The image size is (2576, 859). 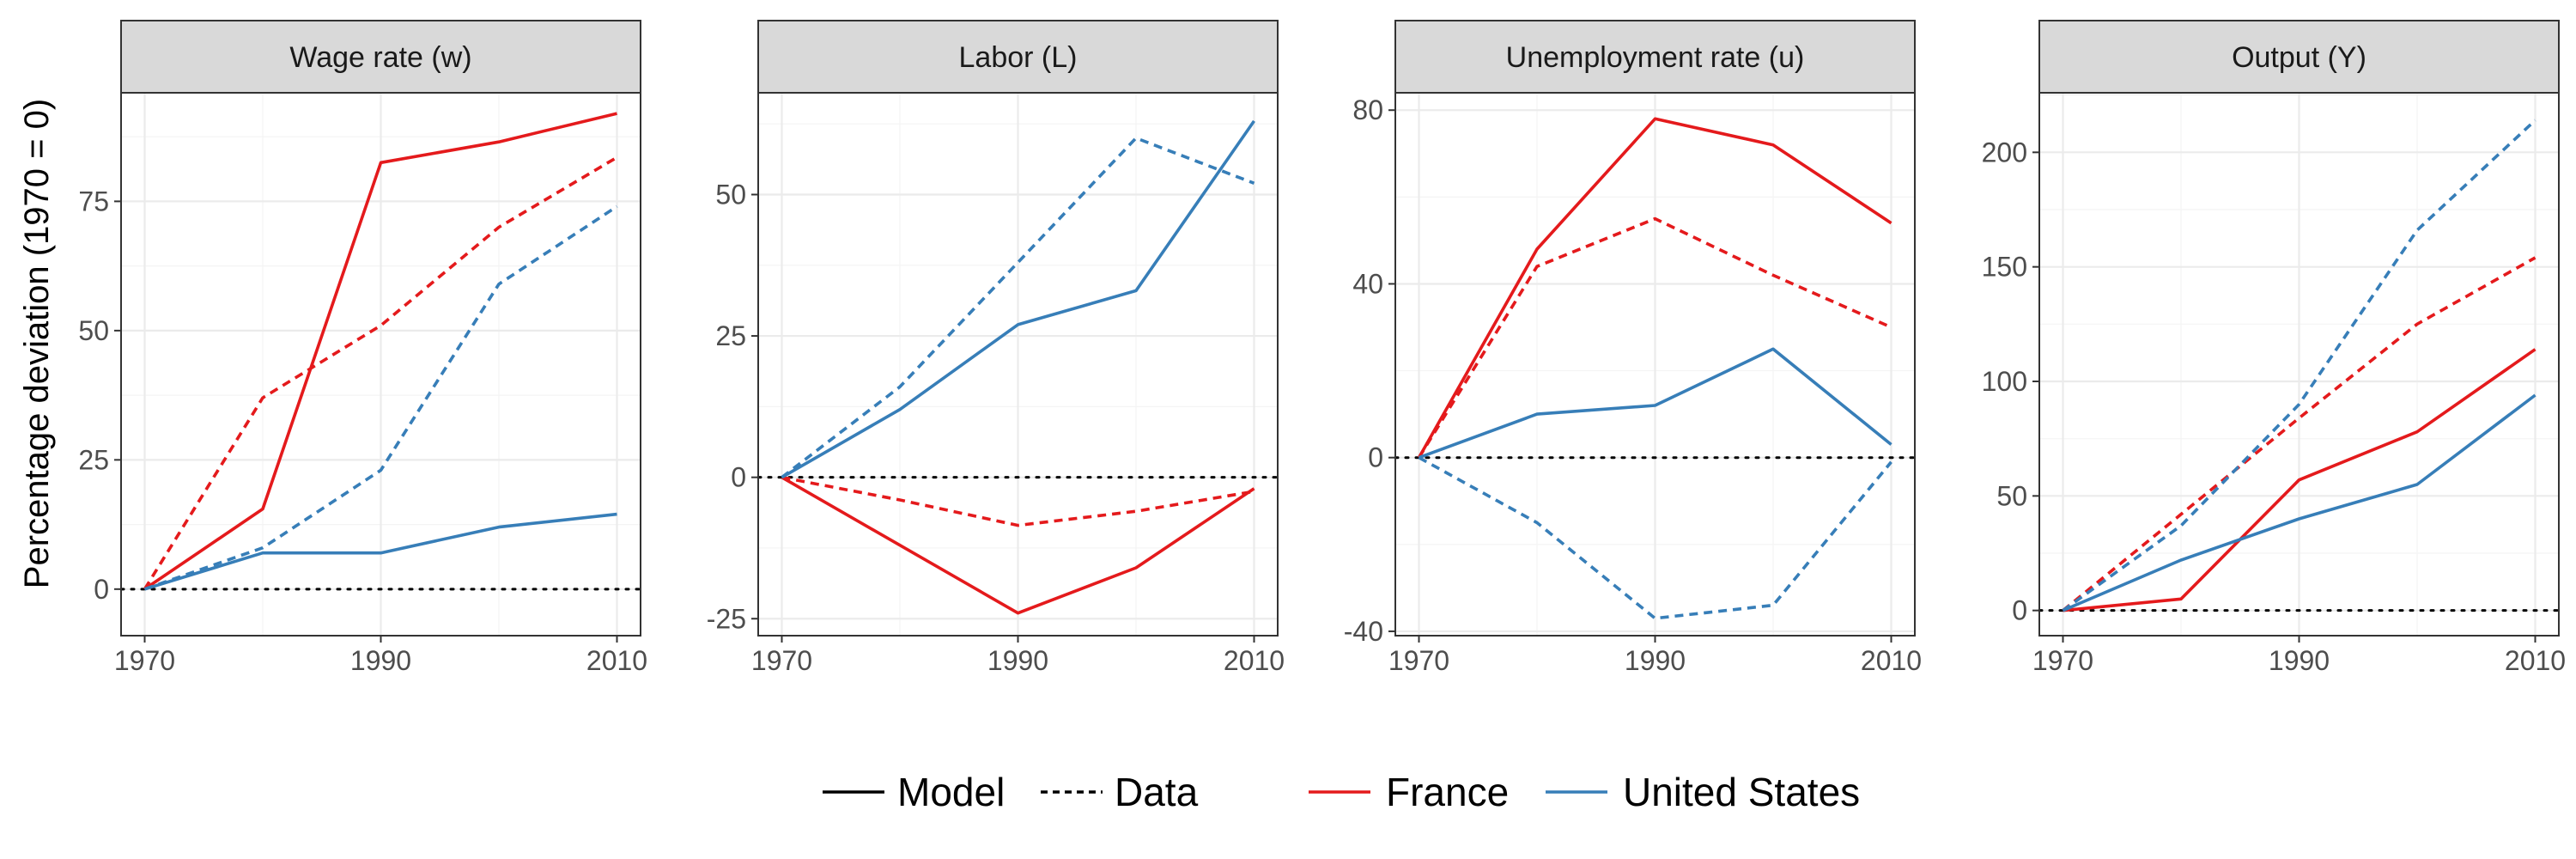 What do you see at coordinates (1157, 792) in the screenshot?
I see `legend-label: Data` at bounding box center [1157, 792].